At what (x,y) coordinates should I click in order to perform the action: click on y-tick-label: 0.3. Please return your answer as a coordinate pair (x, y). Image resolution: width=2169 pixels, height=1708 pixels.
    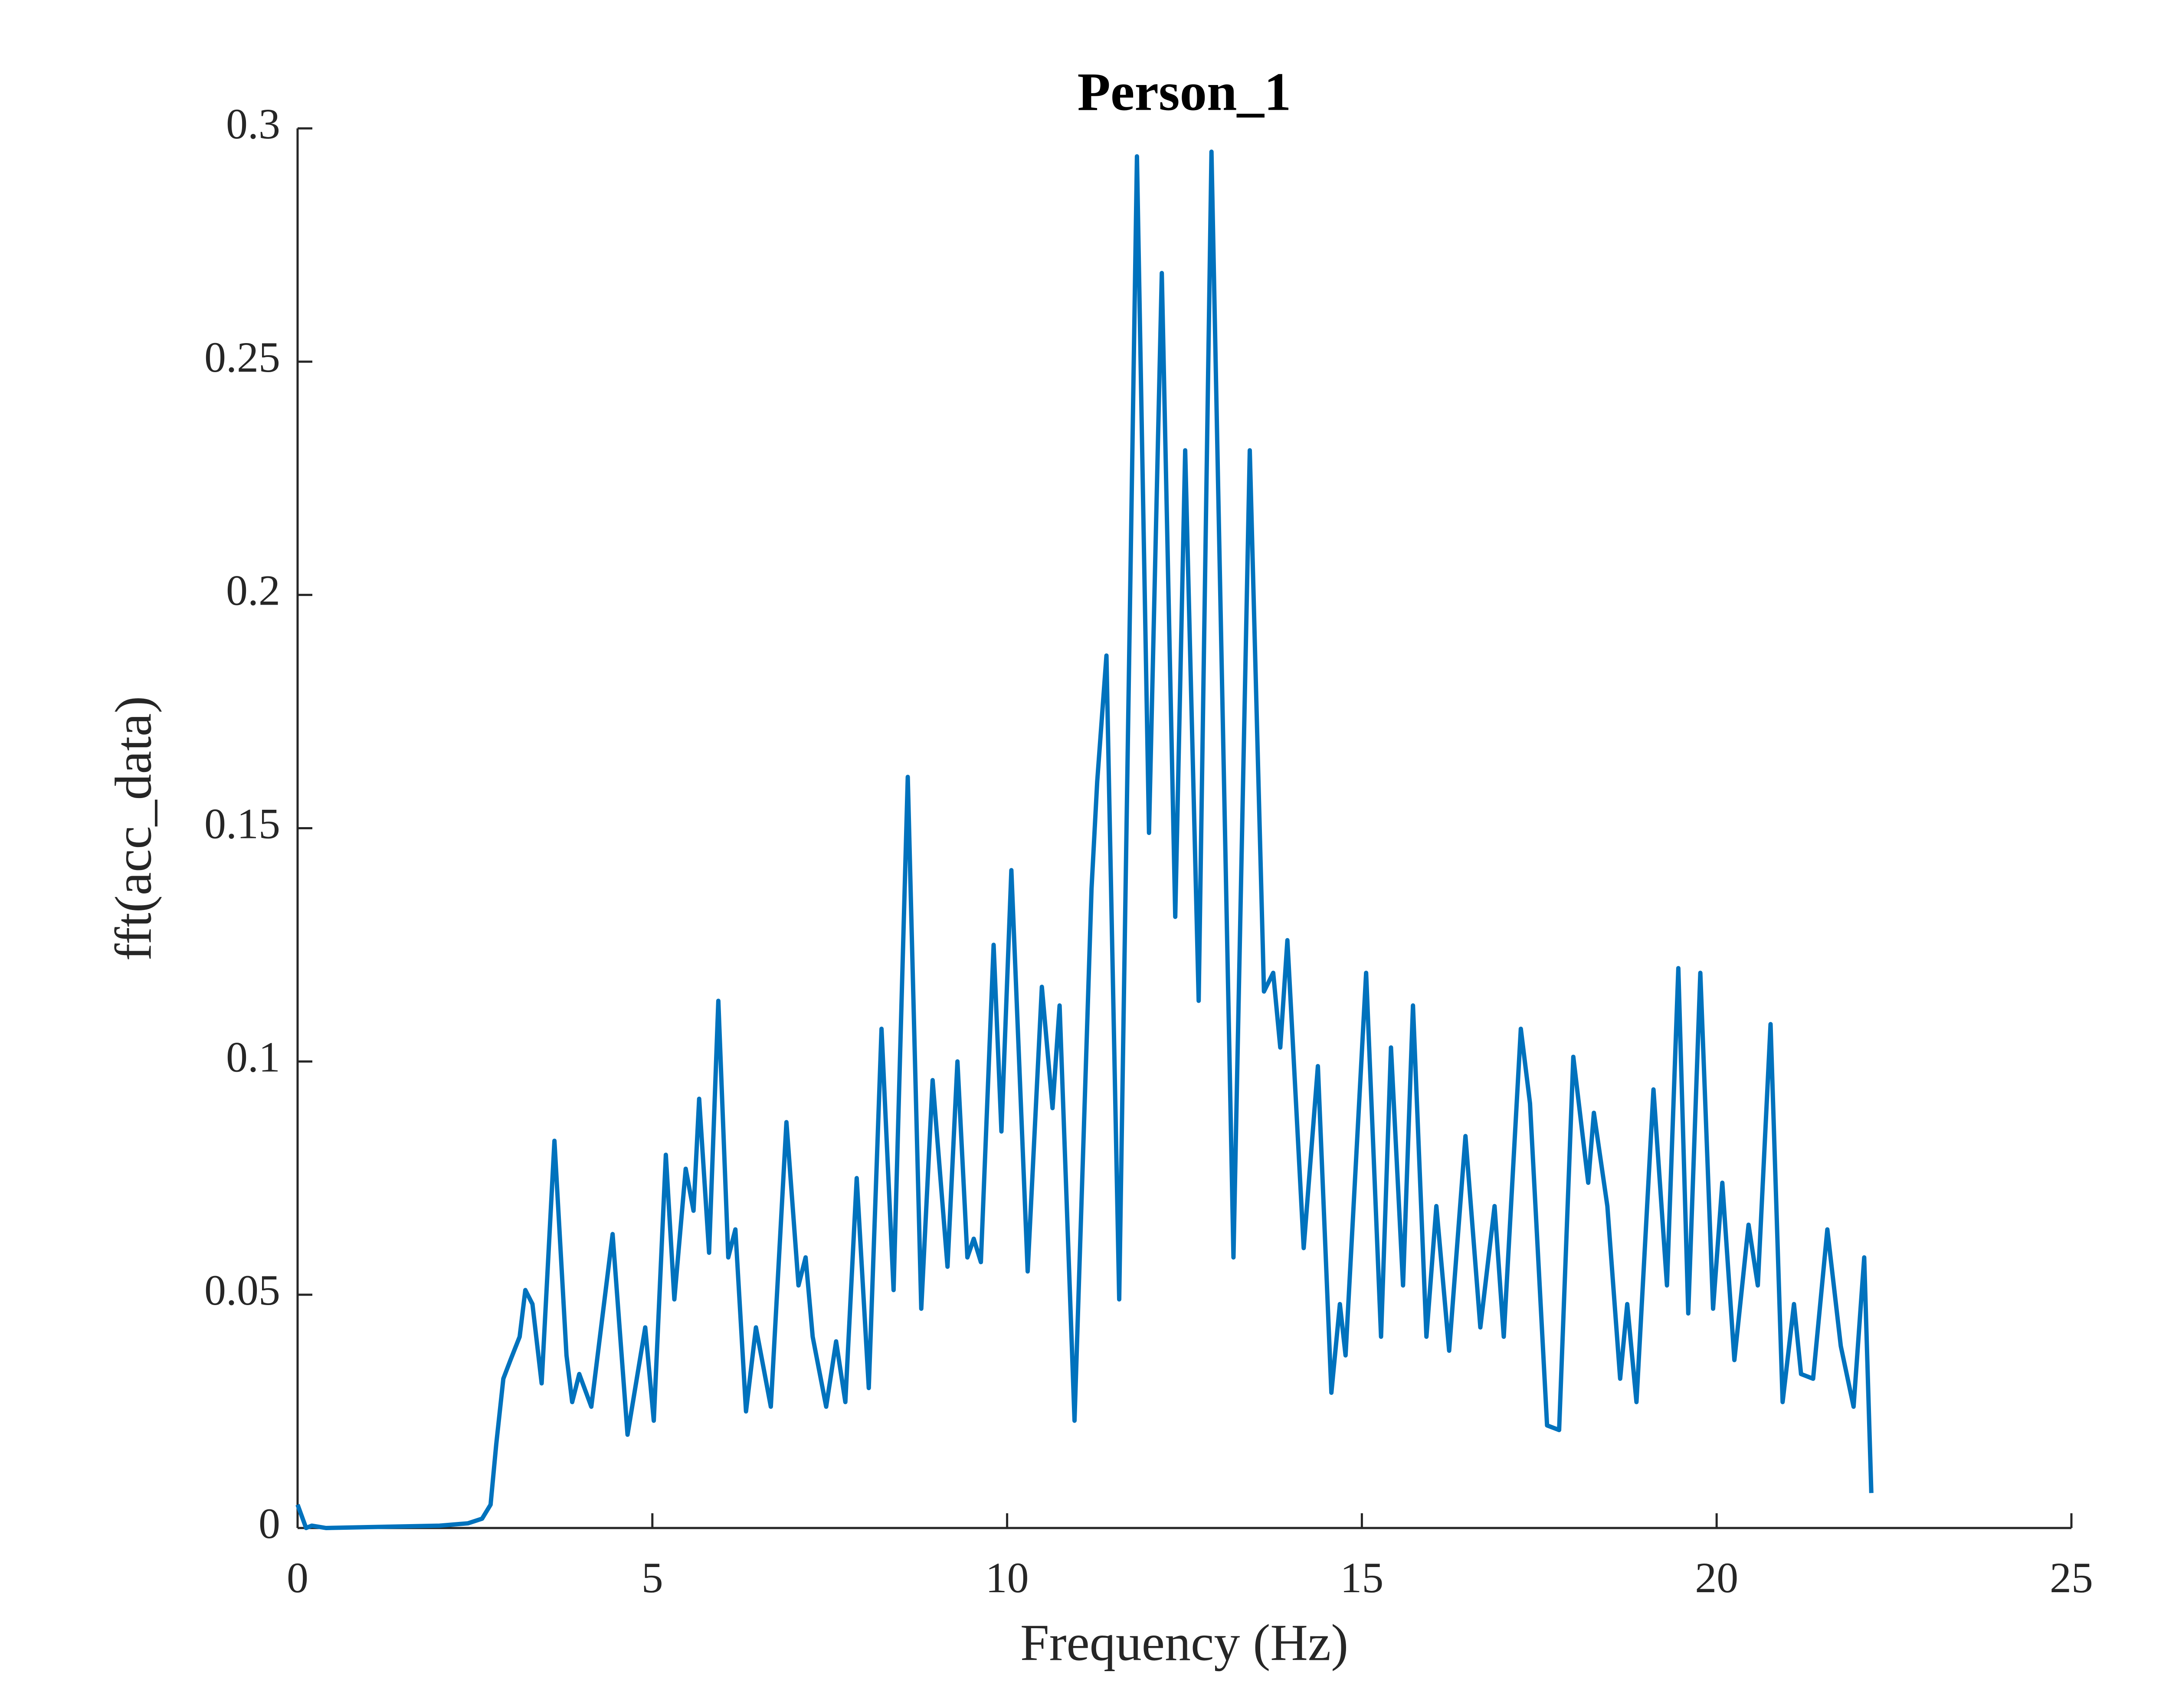
    Looking at the image, I should click on (253, 124).